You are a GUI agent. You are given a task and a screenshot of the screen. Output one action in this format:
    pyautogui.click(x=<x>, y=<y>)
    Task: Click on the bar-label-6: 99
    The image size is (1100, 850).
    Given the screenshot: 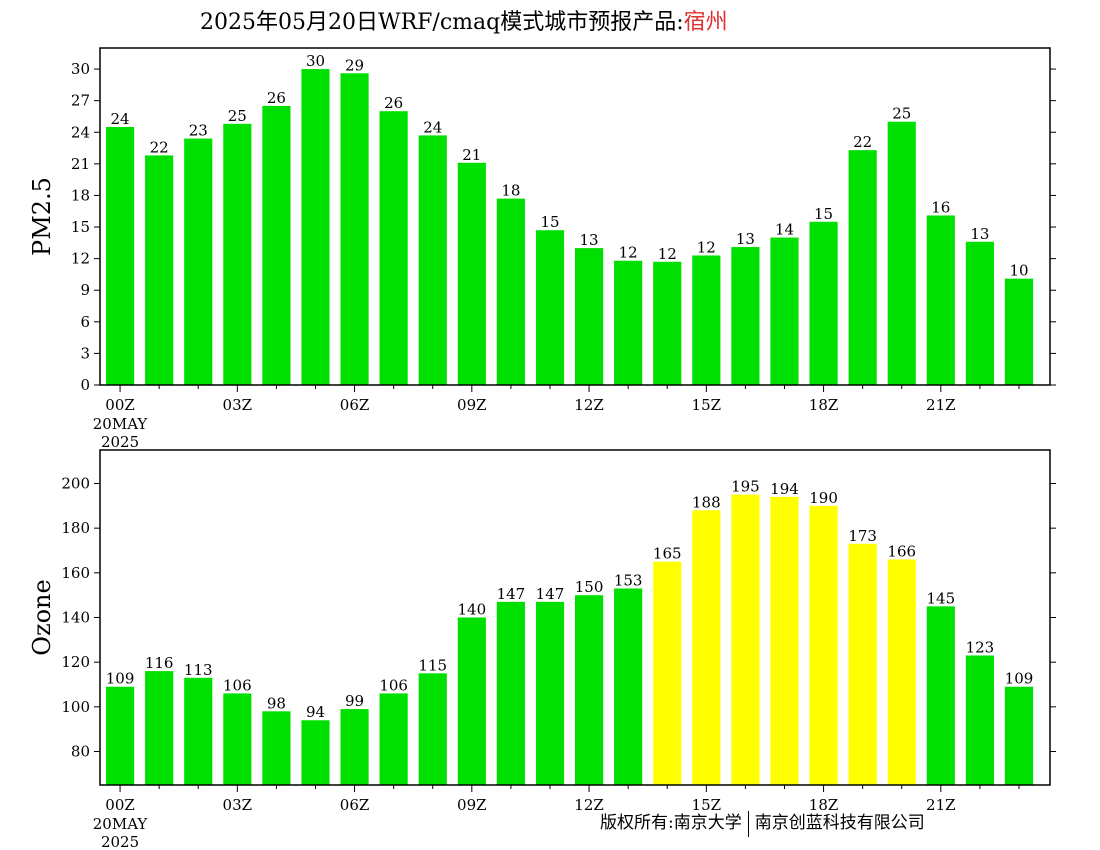 What is the action you would take?
    pyautogui.click(x=354, y=701)
    